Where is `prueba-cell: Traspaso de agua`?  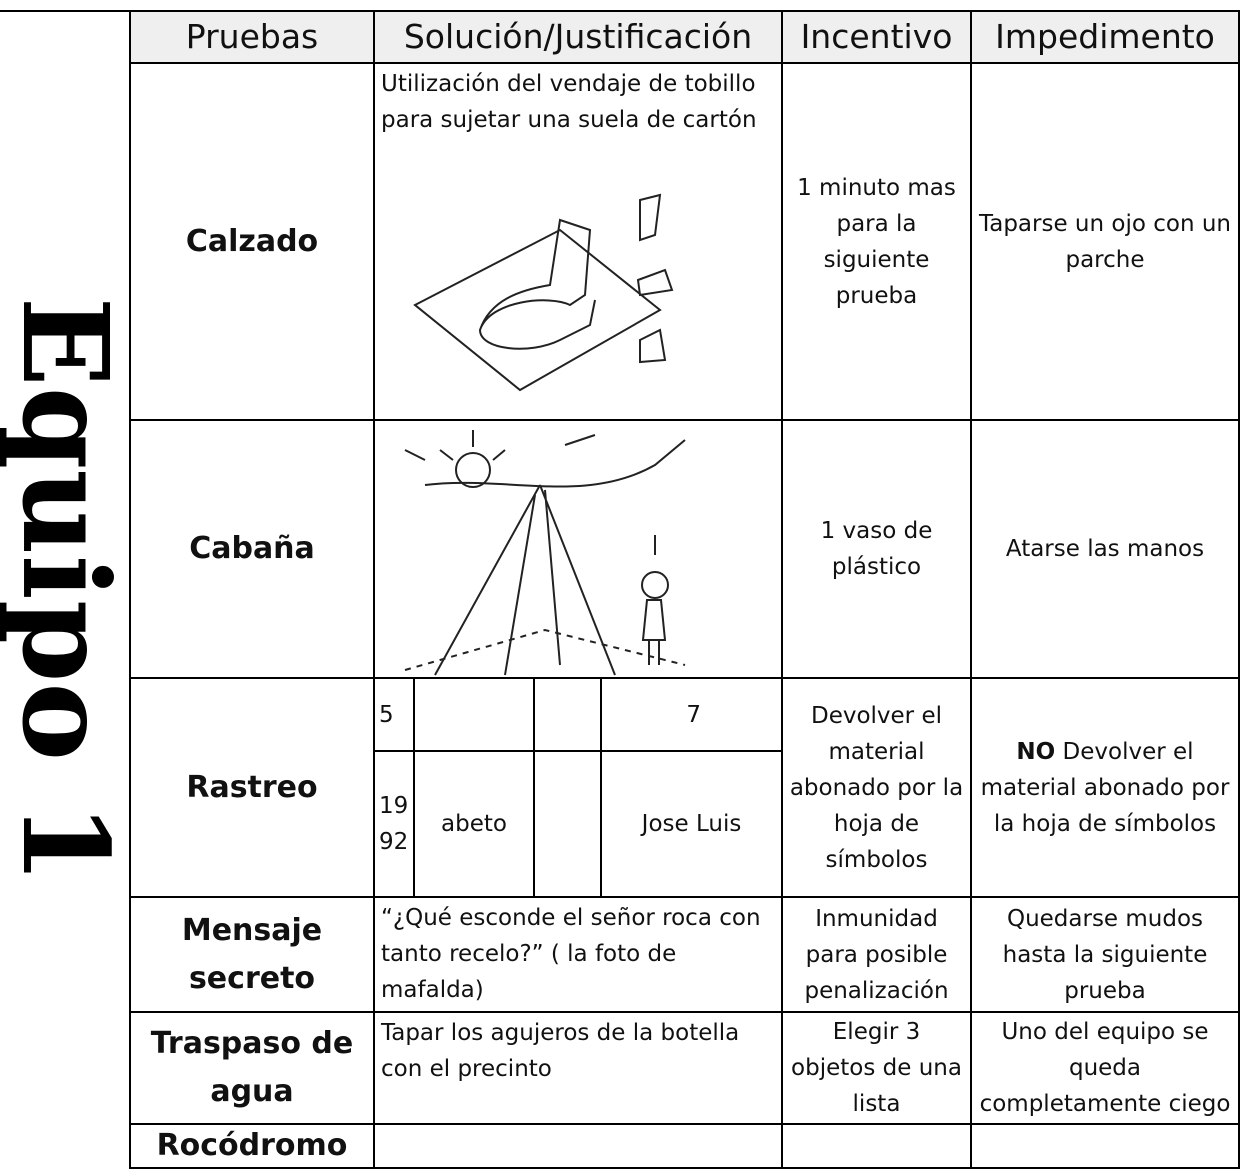 prueba-cell: Traspaso de agua is located at coordinates (253, 1069).